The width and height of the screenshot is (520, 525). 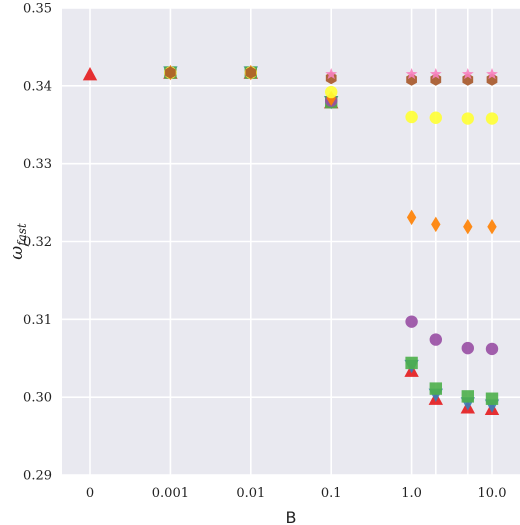 I want to click on x-tick-label: 0.001, so click(x=170, y=493).